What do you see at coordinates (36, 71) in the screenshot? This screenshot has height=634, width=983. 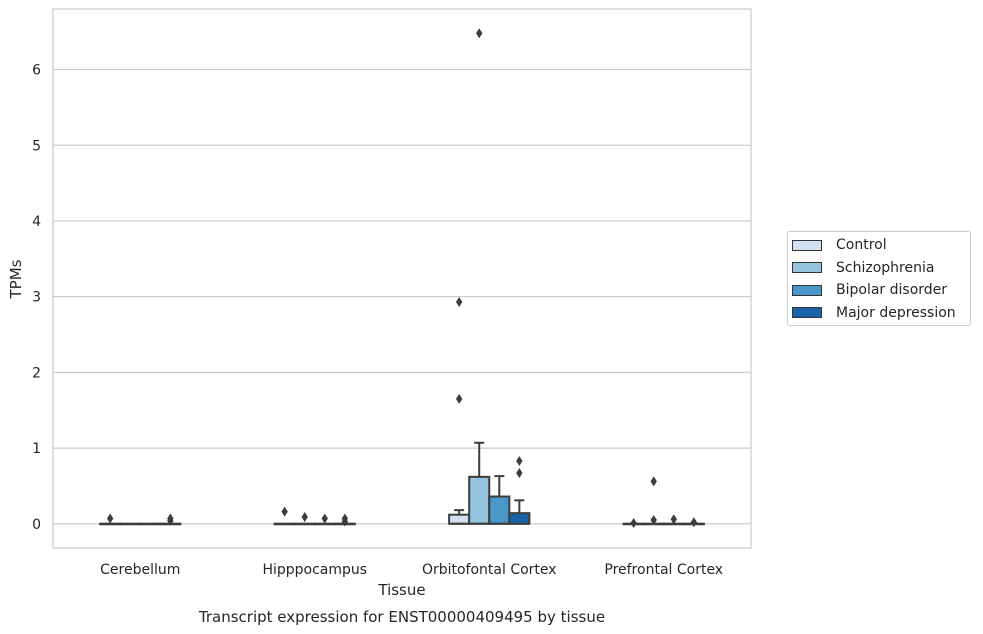 I see `y-tick-label: 6` at bounding box center [36, 71].